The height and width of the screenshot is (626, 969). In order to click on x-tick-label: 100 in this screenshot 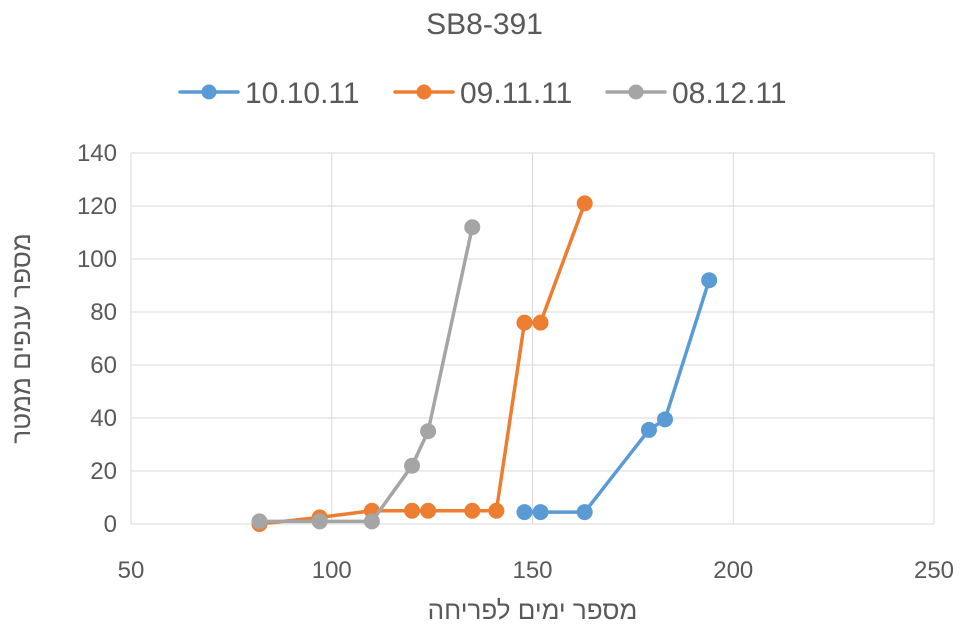, I will do `click(332, 570)`.